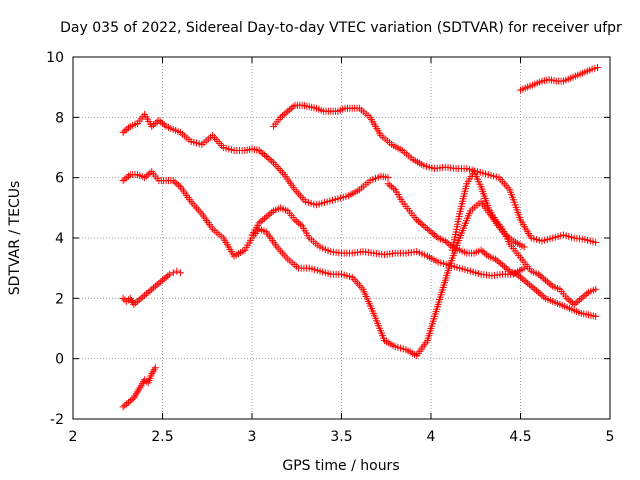  What do you see at coordinates (431, 437) in the screenshot?
I see `x-tick-label: 4` at bounding box center [431, 437].